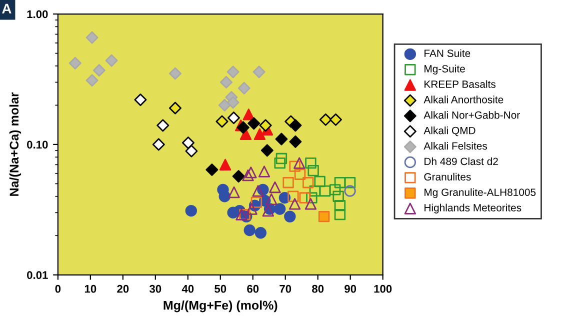 The height and width of the screenshot is (334, 568). I want to click on x-tick-label: 60, so click(253, 288).